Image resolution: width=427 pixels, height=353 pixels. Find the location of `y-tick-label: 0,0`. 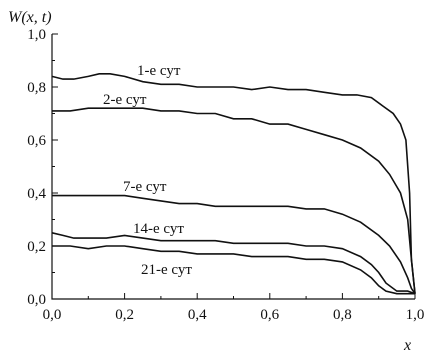

y-tick-label: 0,0 is located at coordinates (36, 300).